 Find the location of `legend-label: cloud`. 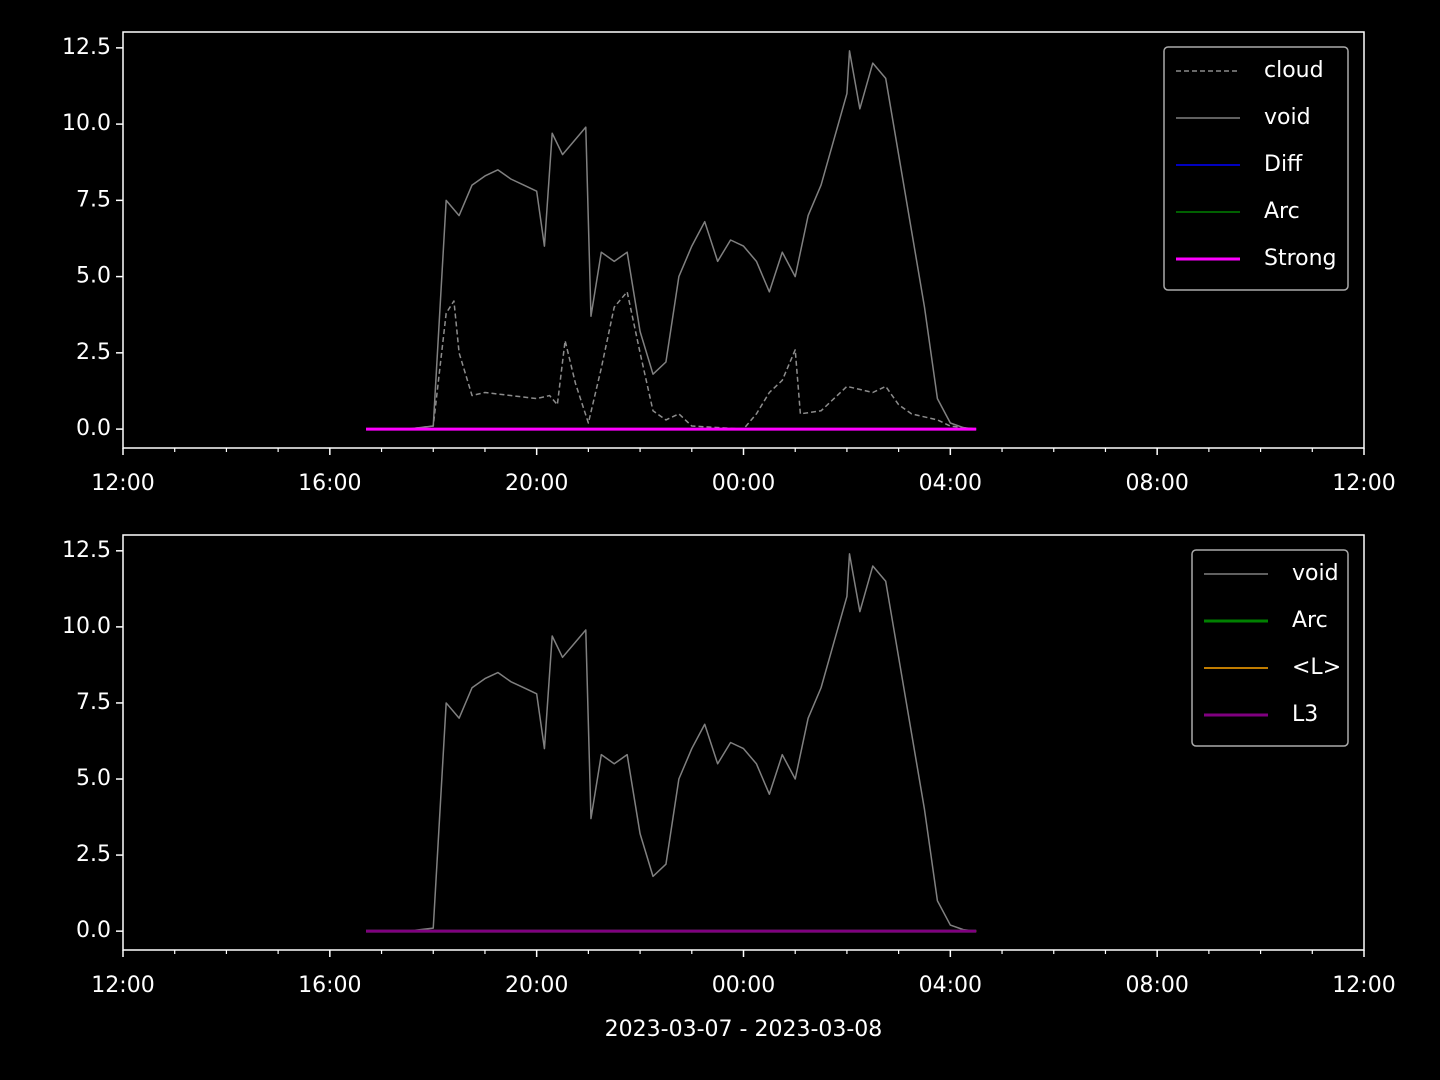

legend-label: cloud is located at coordinates (1294, 70).